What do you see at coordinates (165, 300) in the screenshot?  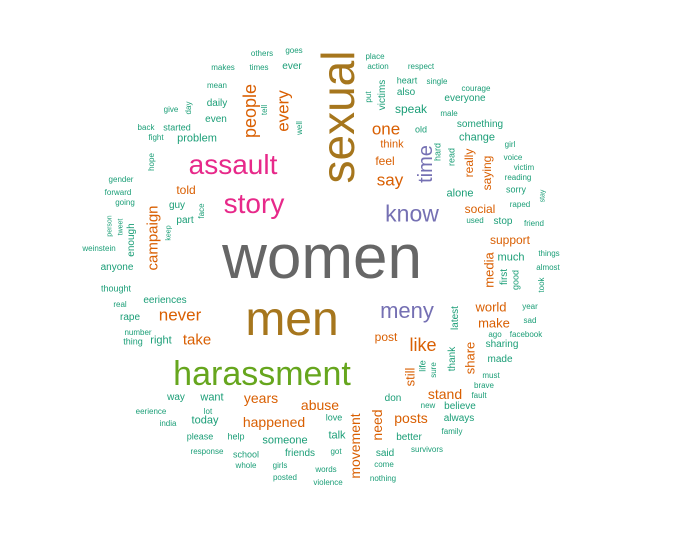 I see `word-eeriences: eeriences` at bounding box center [165, 300].